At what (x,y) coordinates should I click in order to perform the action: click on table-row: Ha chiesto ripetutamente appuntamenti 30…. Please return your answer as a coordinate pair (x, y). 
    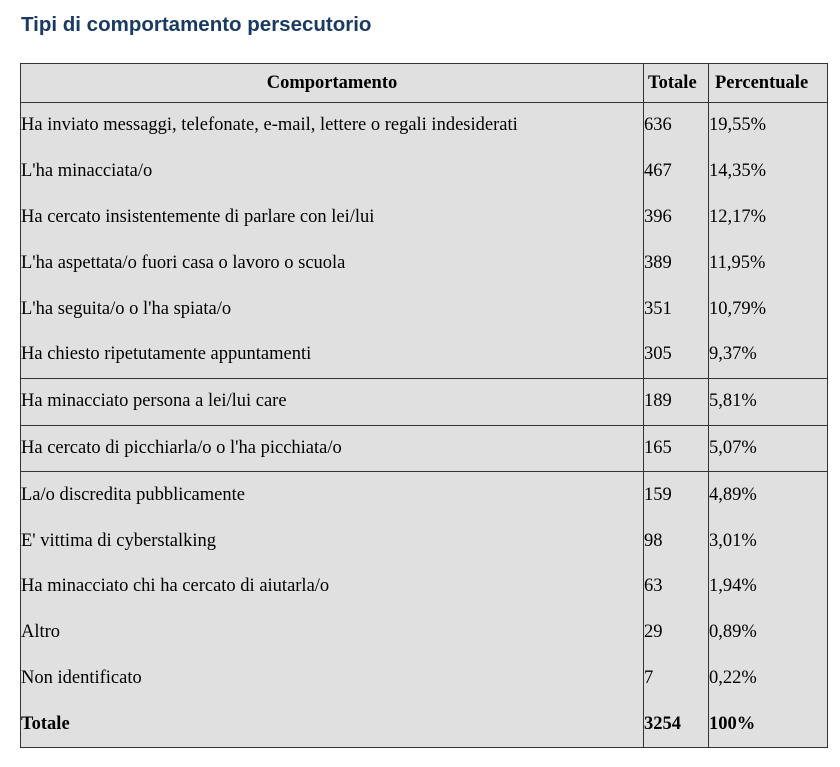
    Looking at the image, I should click on (424, 355).